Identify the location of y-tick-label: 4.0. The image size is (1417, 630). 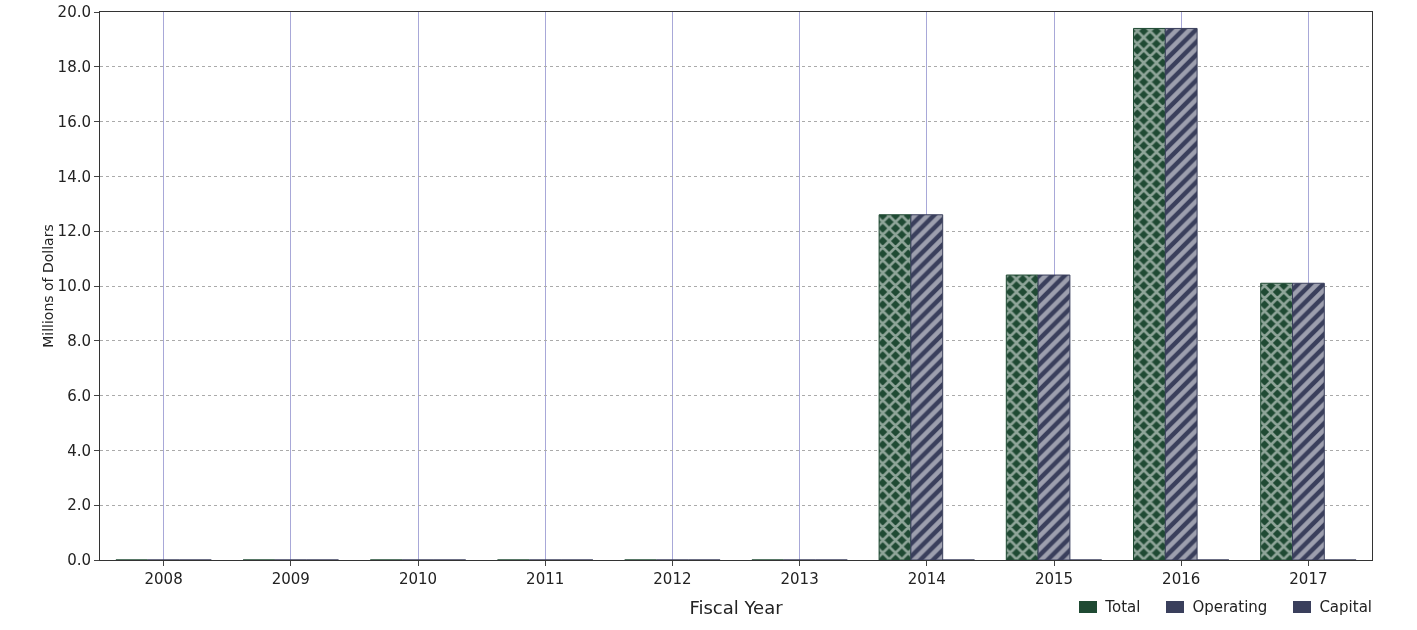
(79, 450).